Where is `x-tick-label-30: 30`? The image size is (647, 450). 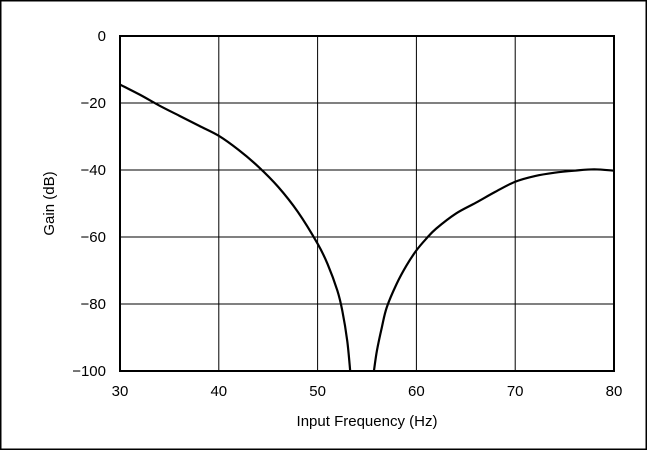
x-tick-label-30: 30 is located at coordinates (120, 391).